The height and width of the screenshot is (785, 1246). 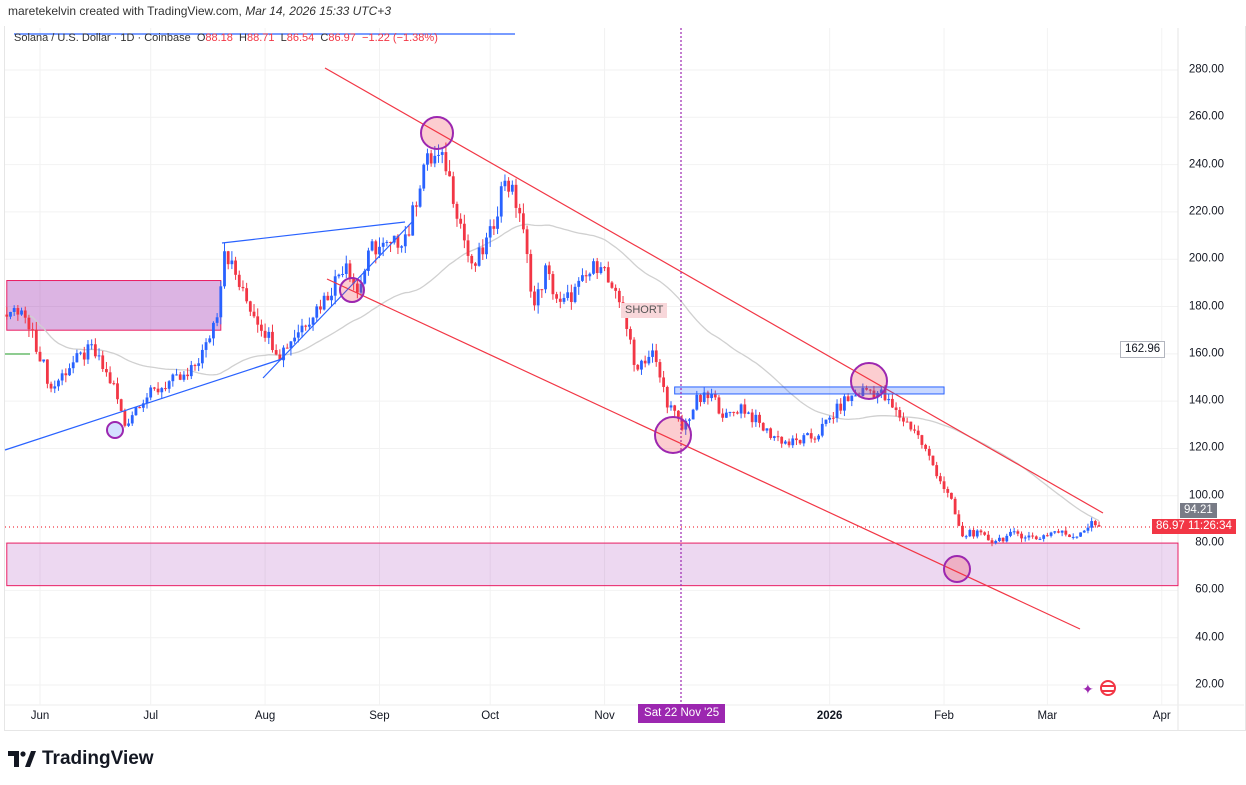 What do you see at coordinates (1206, 164) in the screenshot?
I see `price-tick-label: 240.00` at bounding box center [1206, 164].